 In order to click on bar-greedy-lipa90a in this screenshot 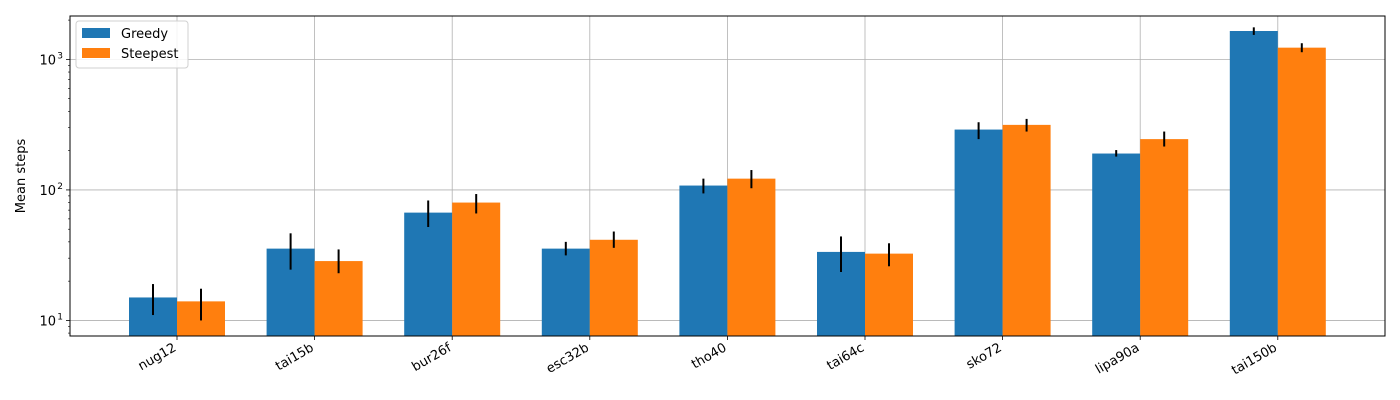, I will do `click(1116, 244)`.